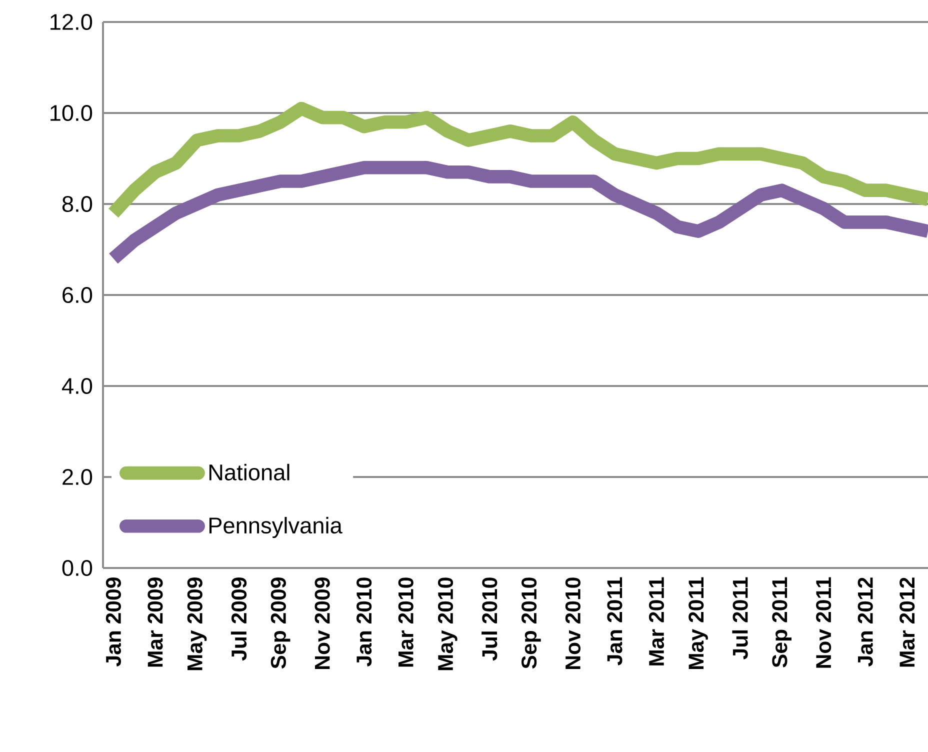 The height and width of the screenshot is (752, 928). I want to click on x-tick-label: Mar 2009, so click(155, 622).